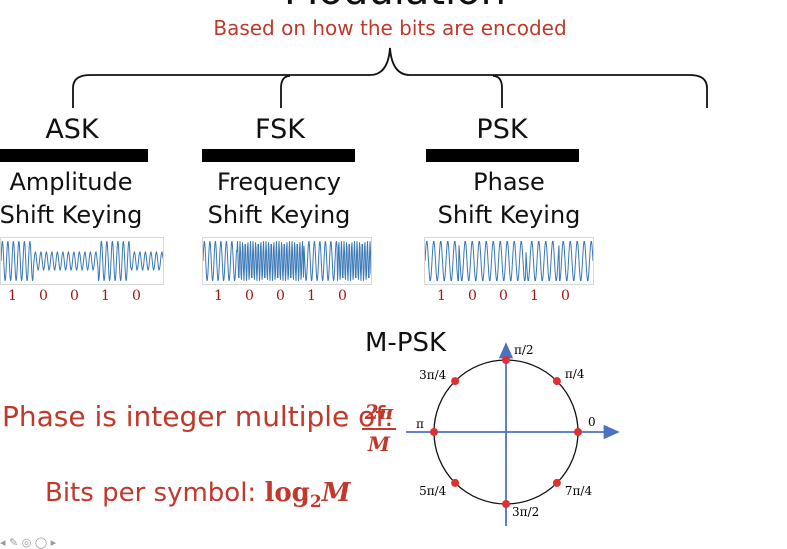 The height and width of the screenshot is (549, 787). I want to click on fraction-numerator: 2π, so click(379, 412).